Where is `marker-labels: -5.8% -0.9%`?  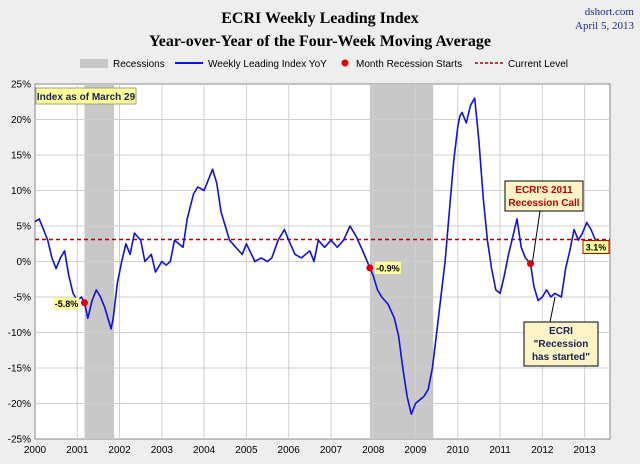
marker-labels: -5.8% -0.9% is located at coordinates (227, 285).